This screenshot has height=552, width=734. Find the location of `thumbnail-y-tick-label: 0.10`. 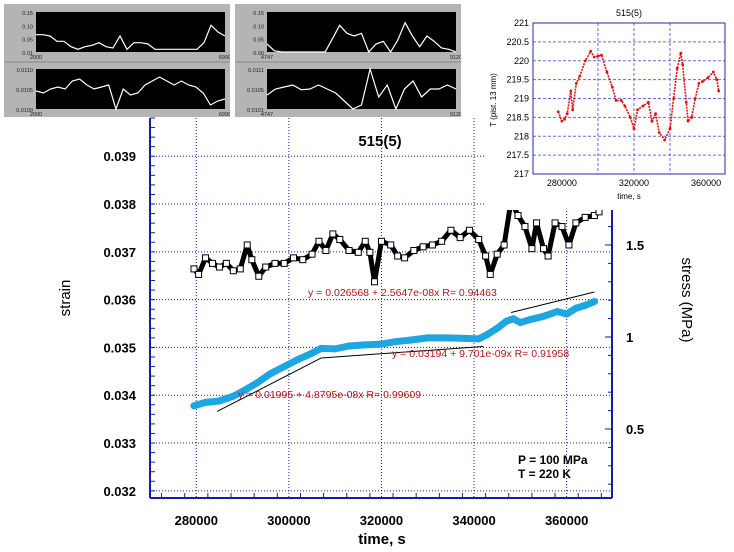

thumbnail-y-tick-label: 0.10 is located at coordinates (258, 27).